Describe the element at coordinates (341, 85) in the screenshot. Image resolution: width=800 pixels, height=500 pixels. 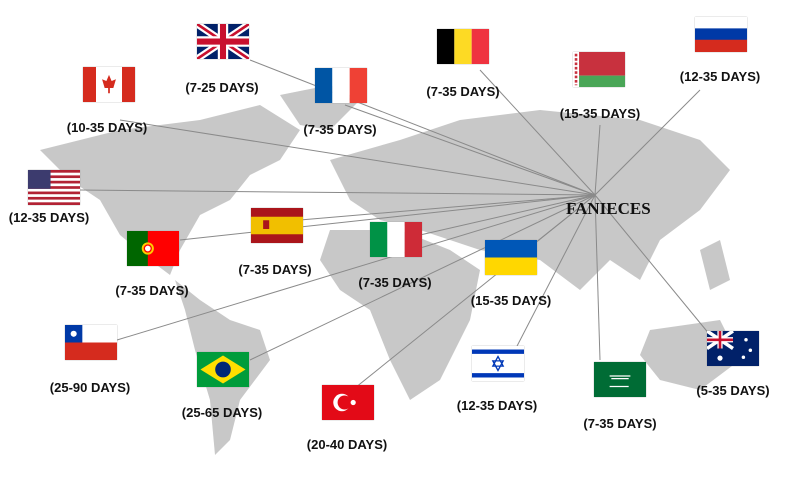
I see `france-flag-icon` at that location.